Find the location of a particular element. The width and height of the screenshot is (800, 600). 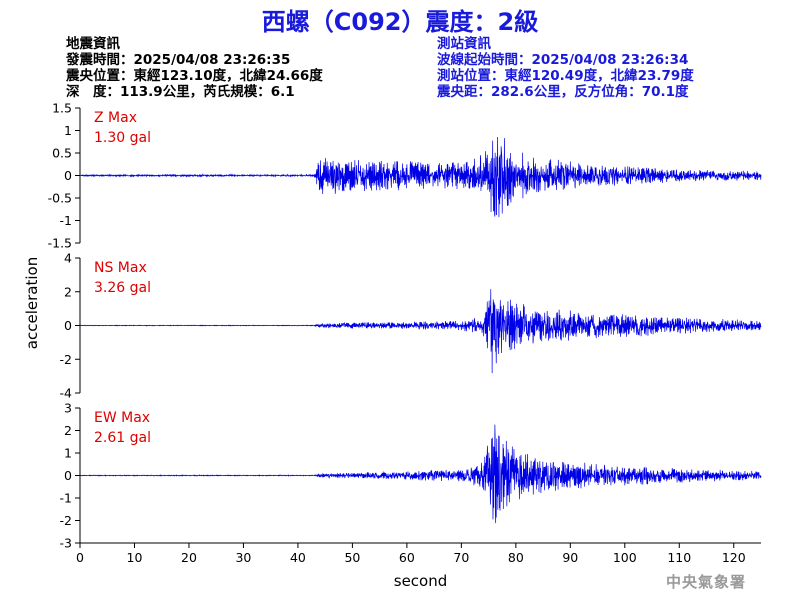

event-info-heading: 地震資訊 is located at coordinates (93, 44).